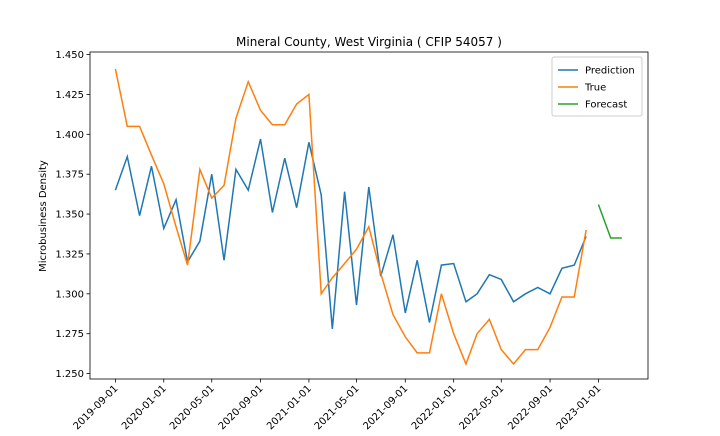 The image size is (720, 436). I want to click on series-line, so click(609, 221).